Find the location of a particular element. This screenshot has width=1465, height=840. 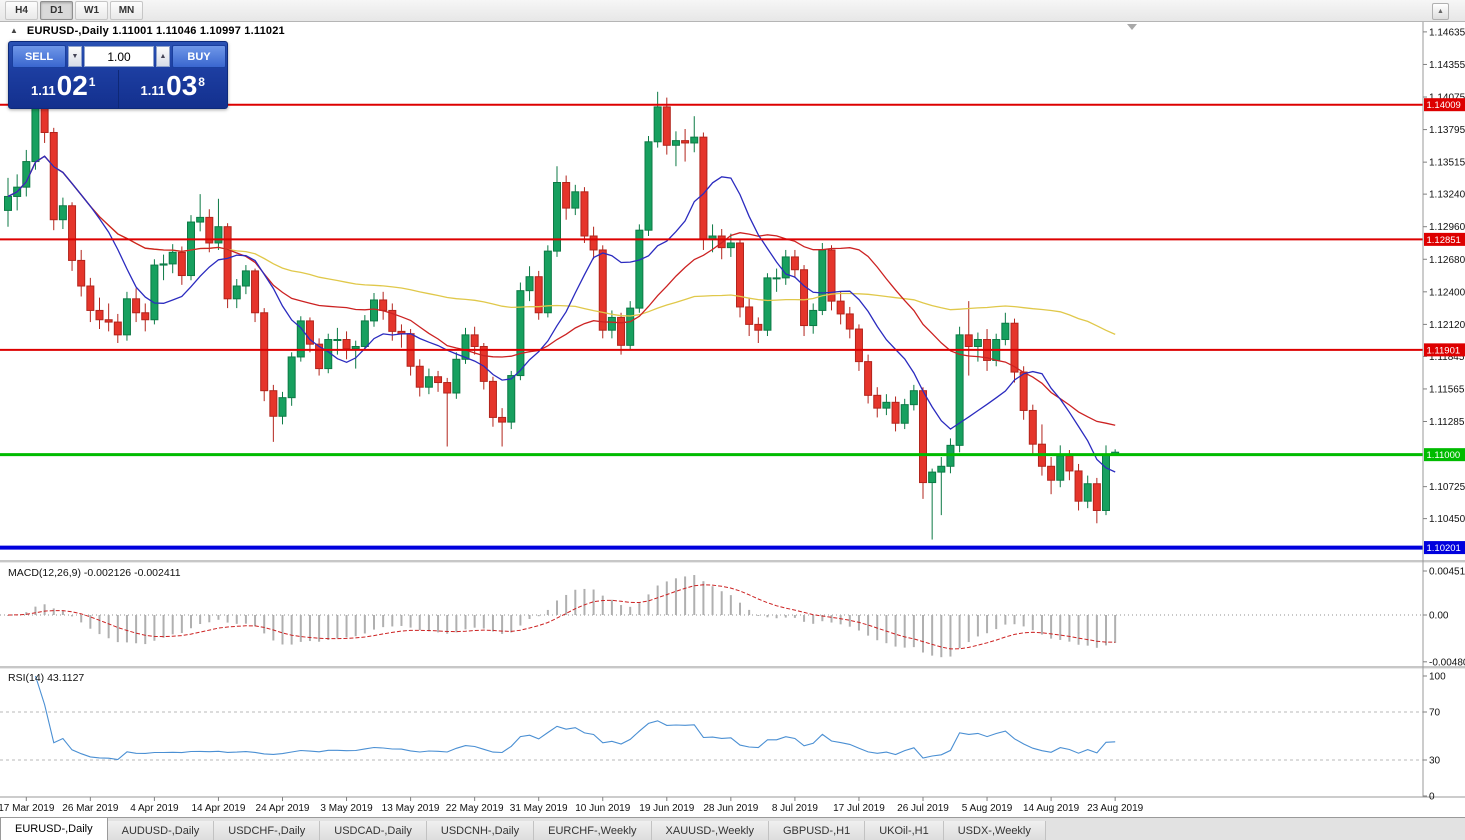

price-badge-1.11000: 1.11000 is located at coordinates (1444, 455).